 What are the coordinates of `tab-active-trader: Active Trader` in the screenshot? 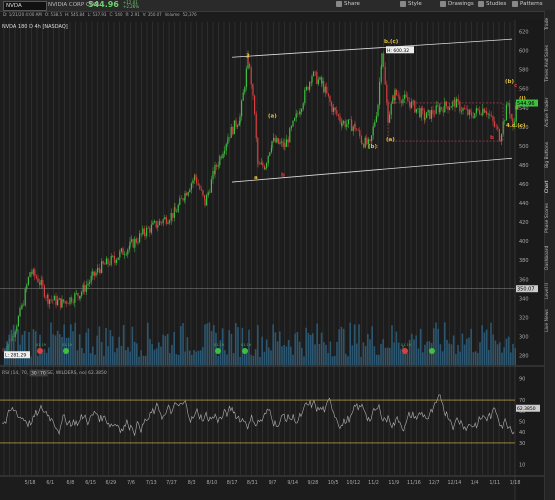 It's located at (547, 112).